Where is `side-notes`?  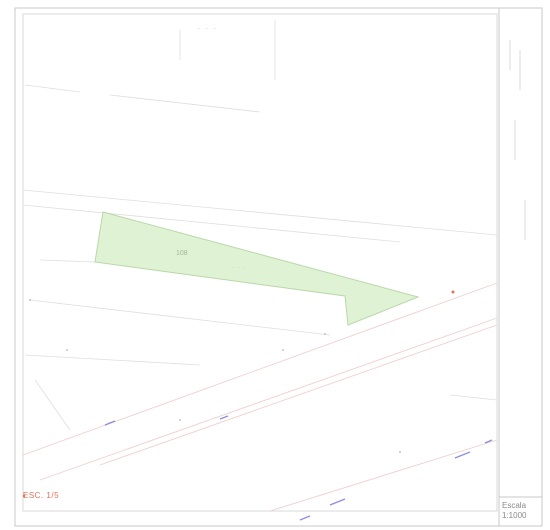 side-notes is located at coordinates (515, 390).